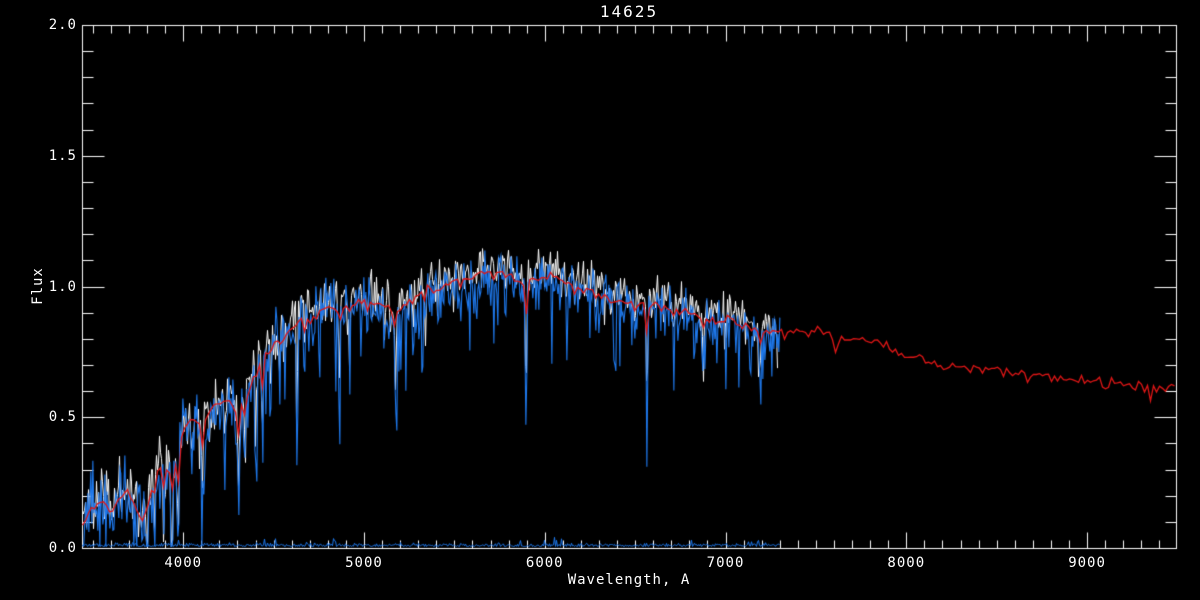 Image resolution: width=1200 pixels, height=600 pixels. I want to click on y-tick-label: 0.5, so click(62, 417).